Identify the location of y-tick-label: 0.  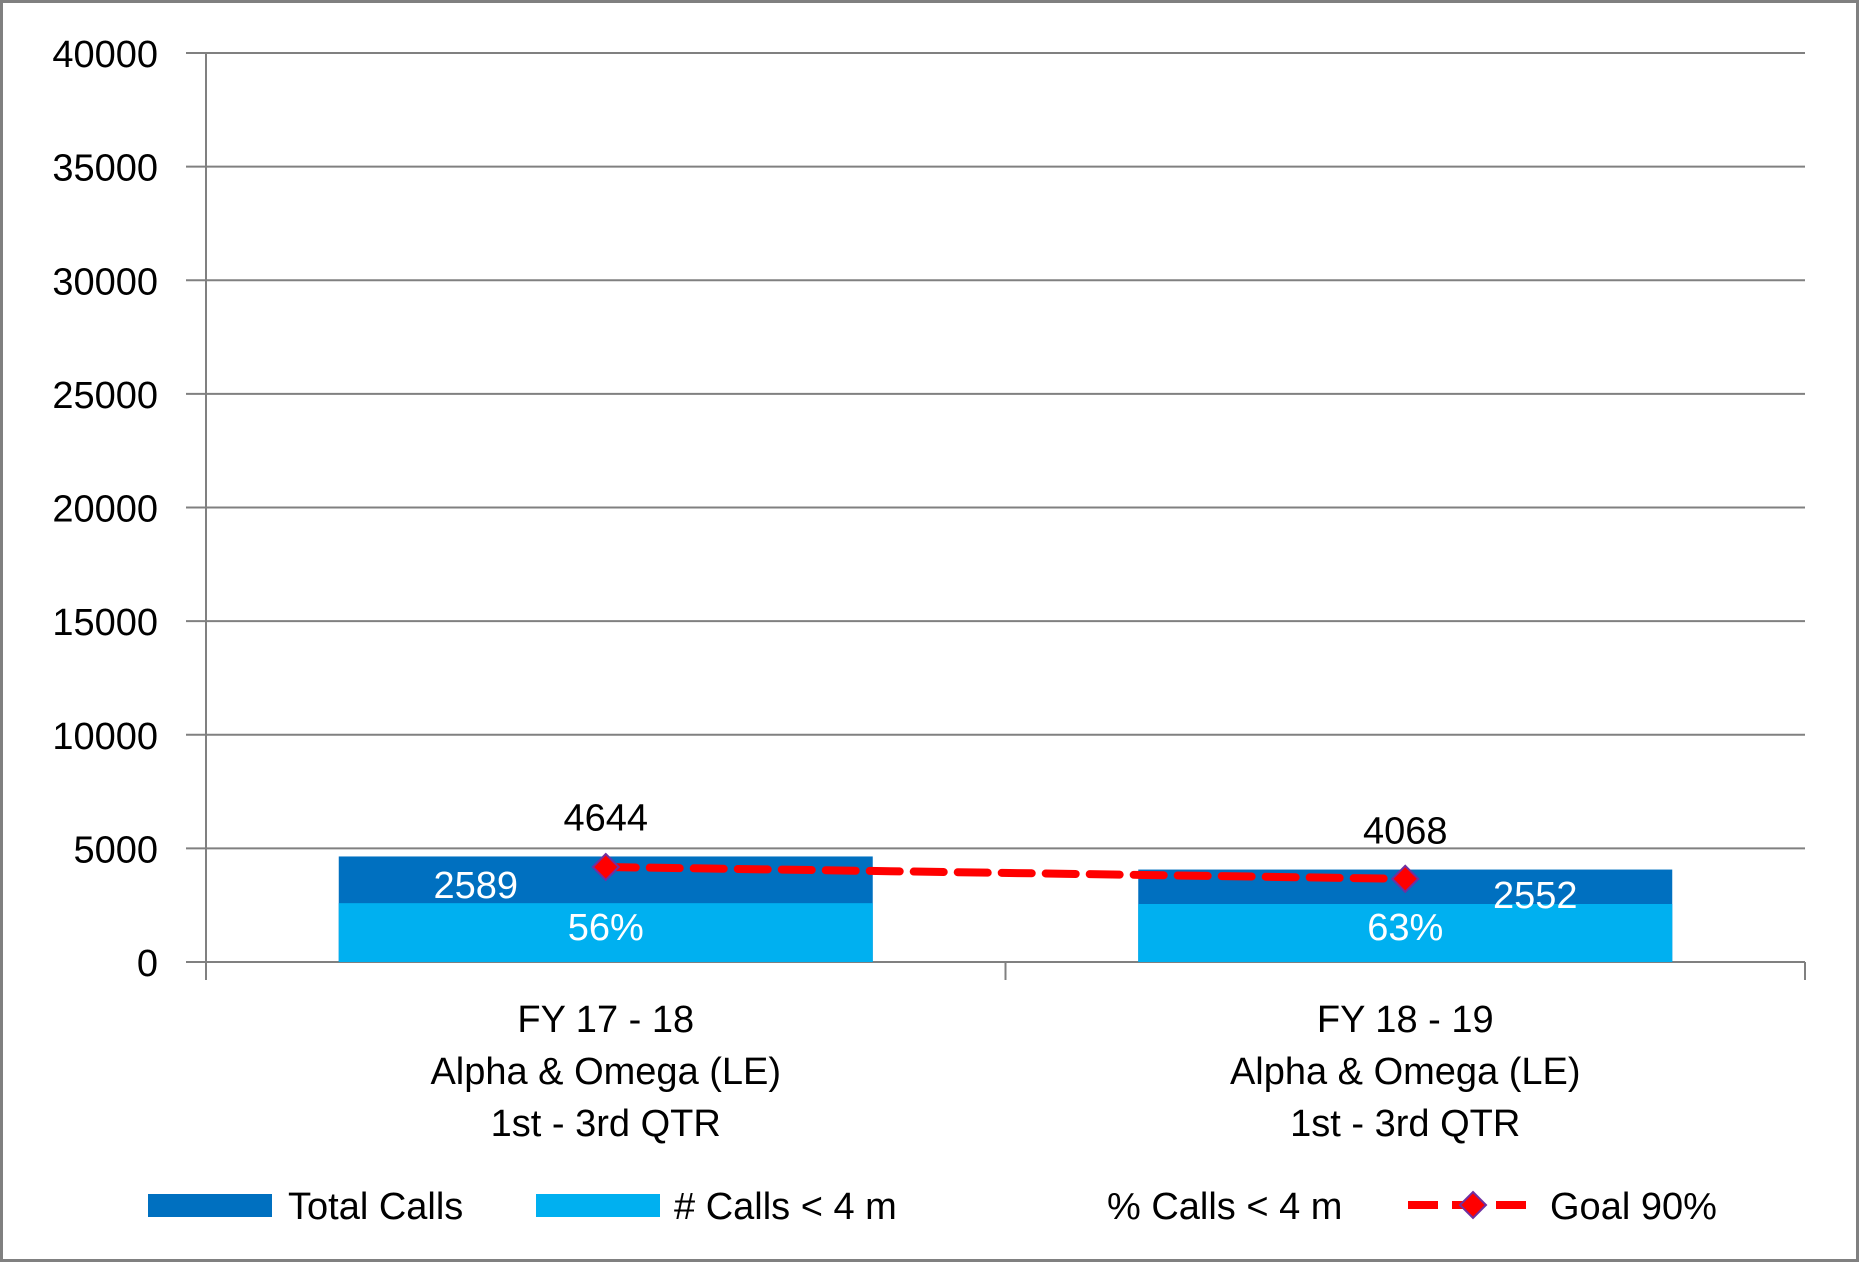
(147, 964).